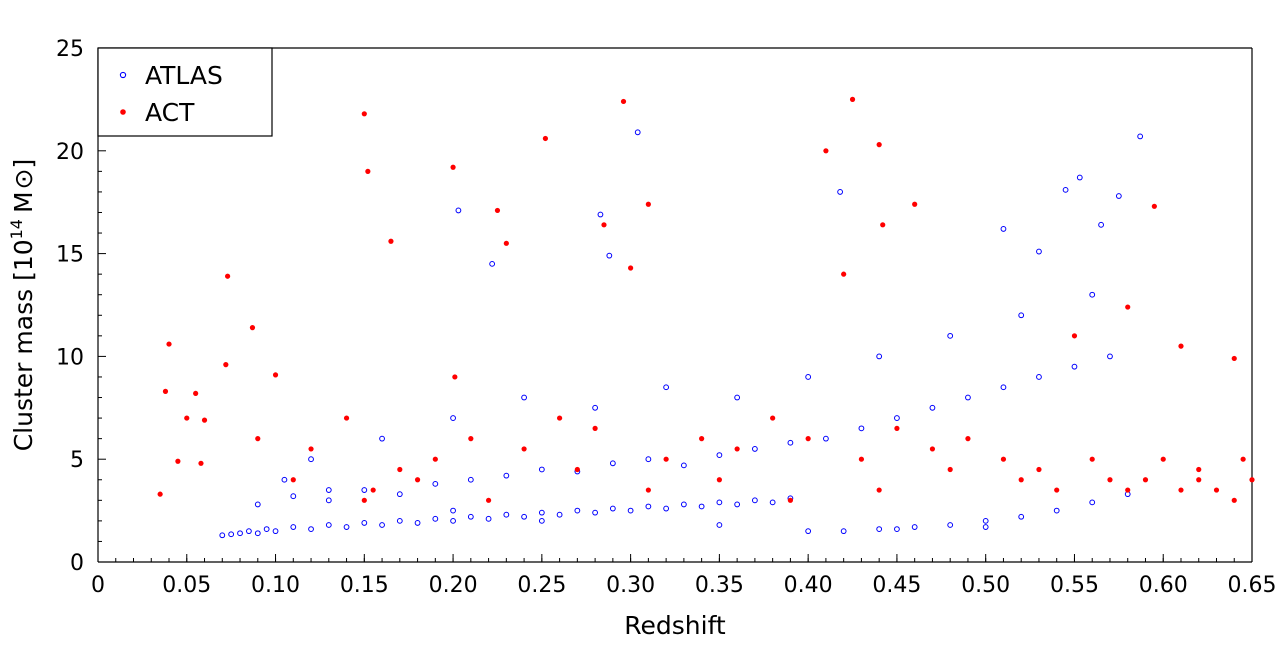 The image size is (1280, 656). I want to click on x-tick-label: 0.20, so click(453, 585).